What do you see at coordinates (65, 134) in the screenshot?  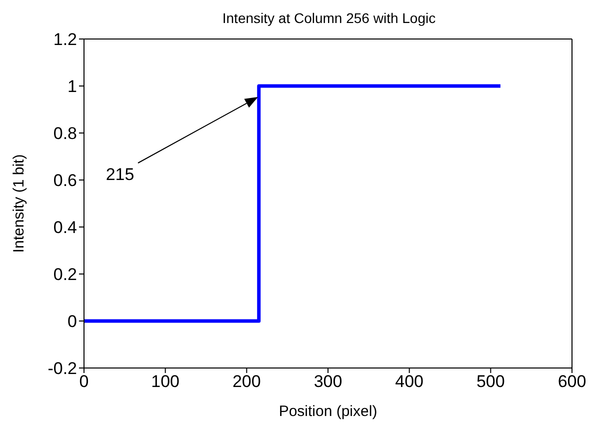 I see `y-tick-label: 0.8` at bounding box center [65, 134].